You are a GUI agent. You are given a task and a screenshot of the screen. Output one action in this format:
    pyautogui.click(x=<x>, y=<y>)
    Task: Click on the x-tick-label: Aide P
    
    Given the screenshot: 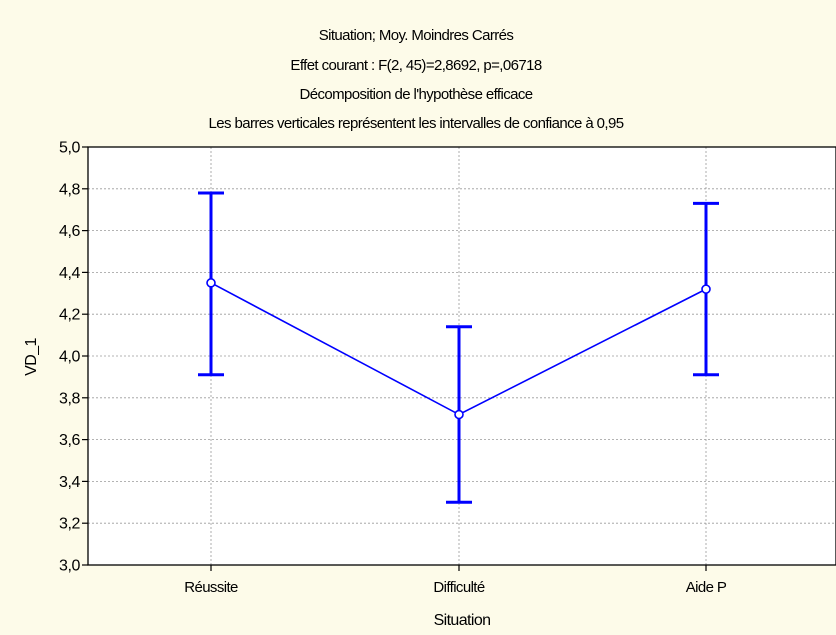 What is the action you would take?
    pyautogui.click(x=706, y=587)
    